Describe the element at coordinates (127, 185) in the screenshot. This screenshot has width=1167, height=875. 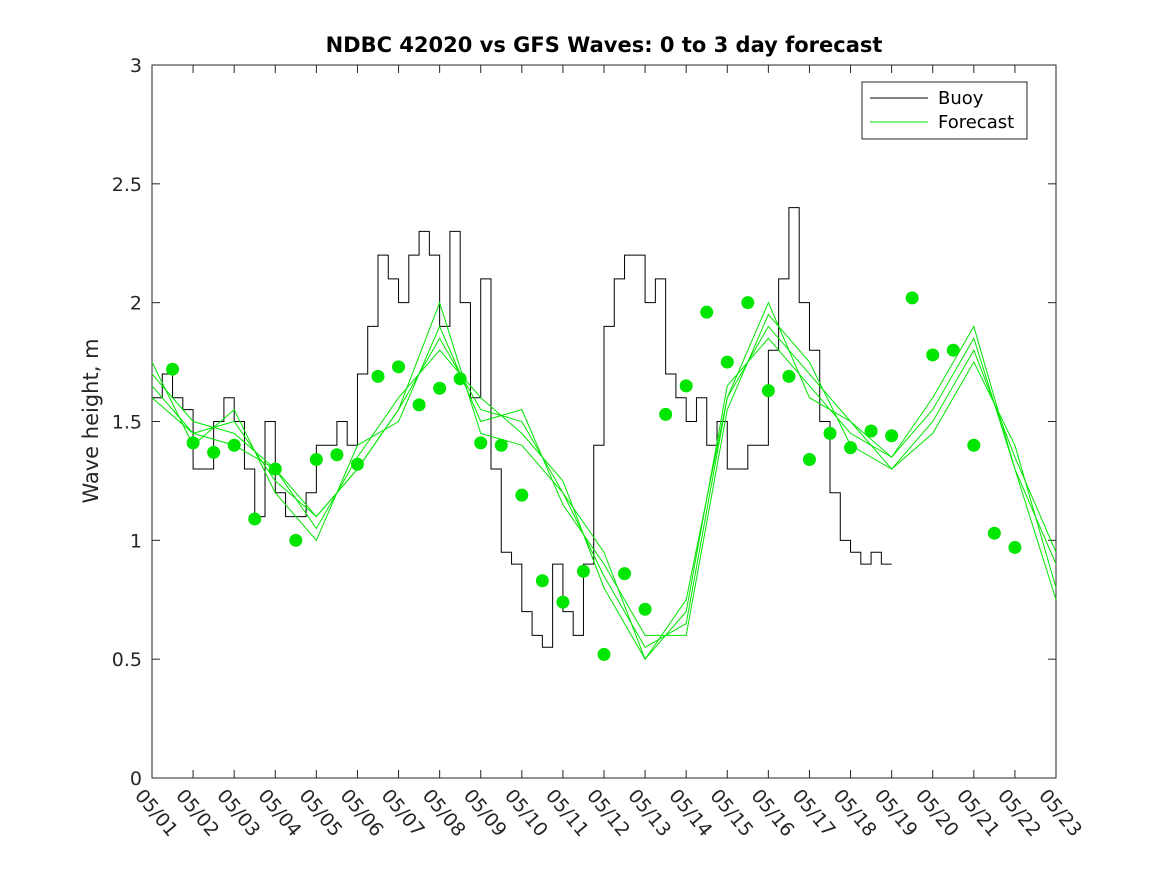
I see `y-tick-label: 2.5` at that location.